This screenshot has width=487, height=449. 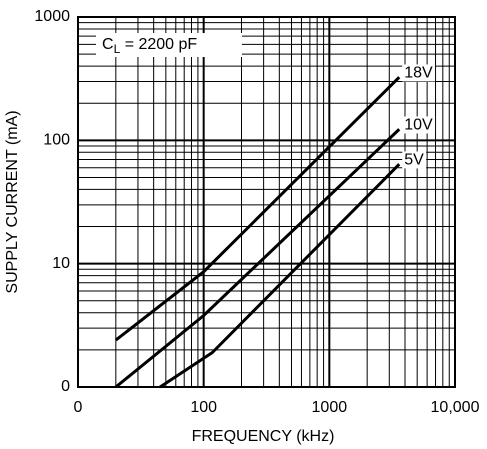 I want to click on series-label: 5V, so click(x=414, y=159).